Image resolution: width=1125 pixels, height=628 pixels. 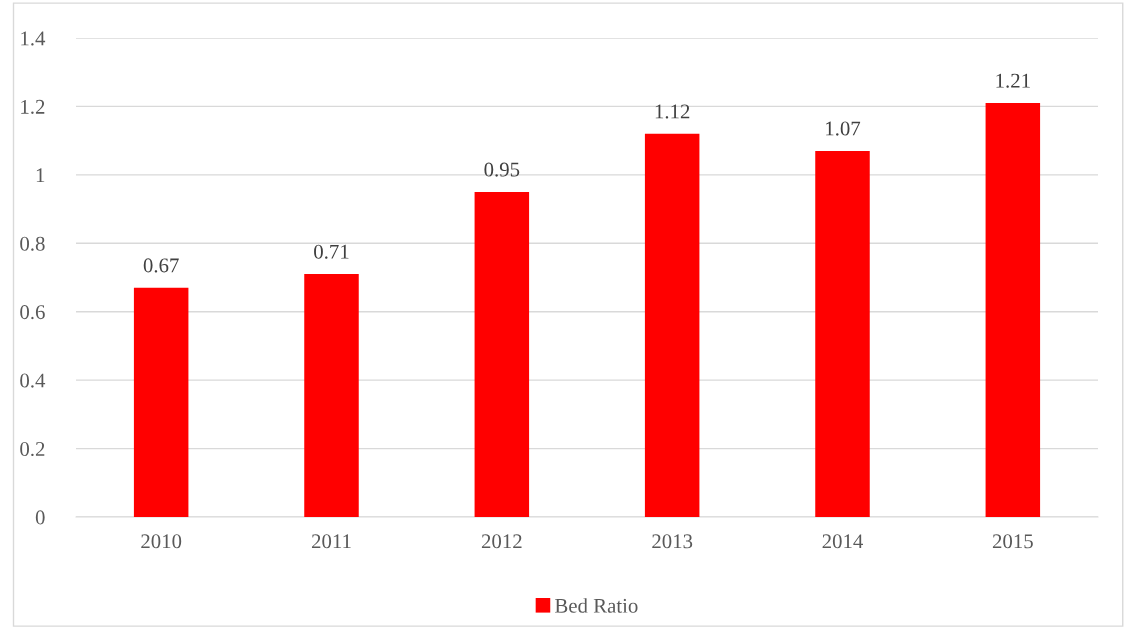 What do you see at coordinates (331, 251) in the screenshot?
I see `data-label: 0.71` at bounding box center [331, 251].